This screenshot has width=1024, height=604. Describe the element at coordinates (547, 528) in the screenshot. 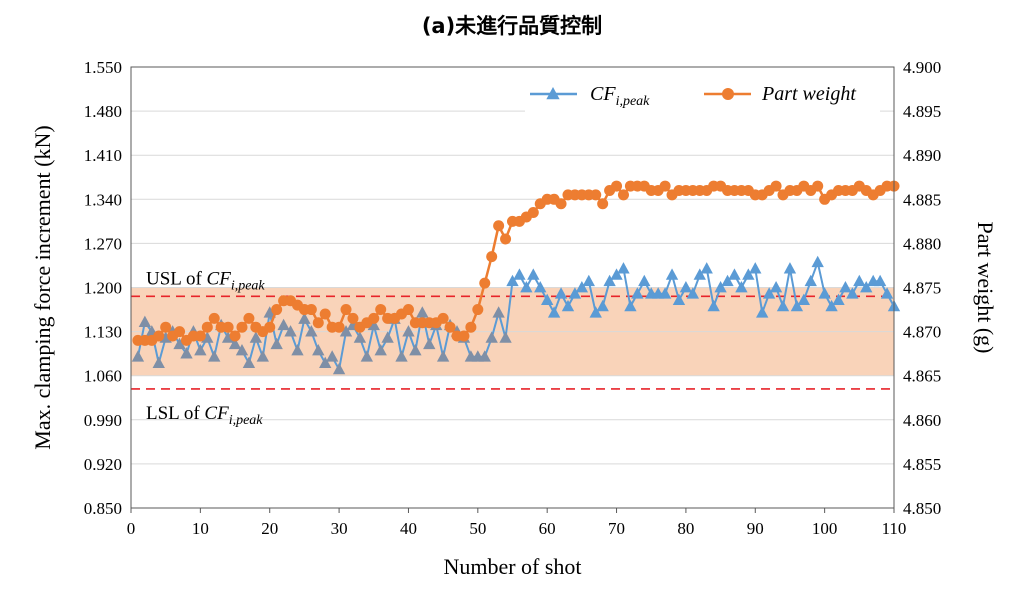

I see `x-tick-label: 60` at that location.